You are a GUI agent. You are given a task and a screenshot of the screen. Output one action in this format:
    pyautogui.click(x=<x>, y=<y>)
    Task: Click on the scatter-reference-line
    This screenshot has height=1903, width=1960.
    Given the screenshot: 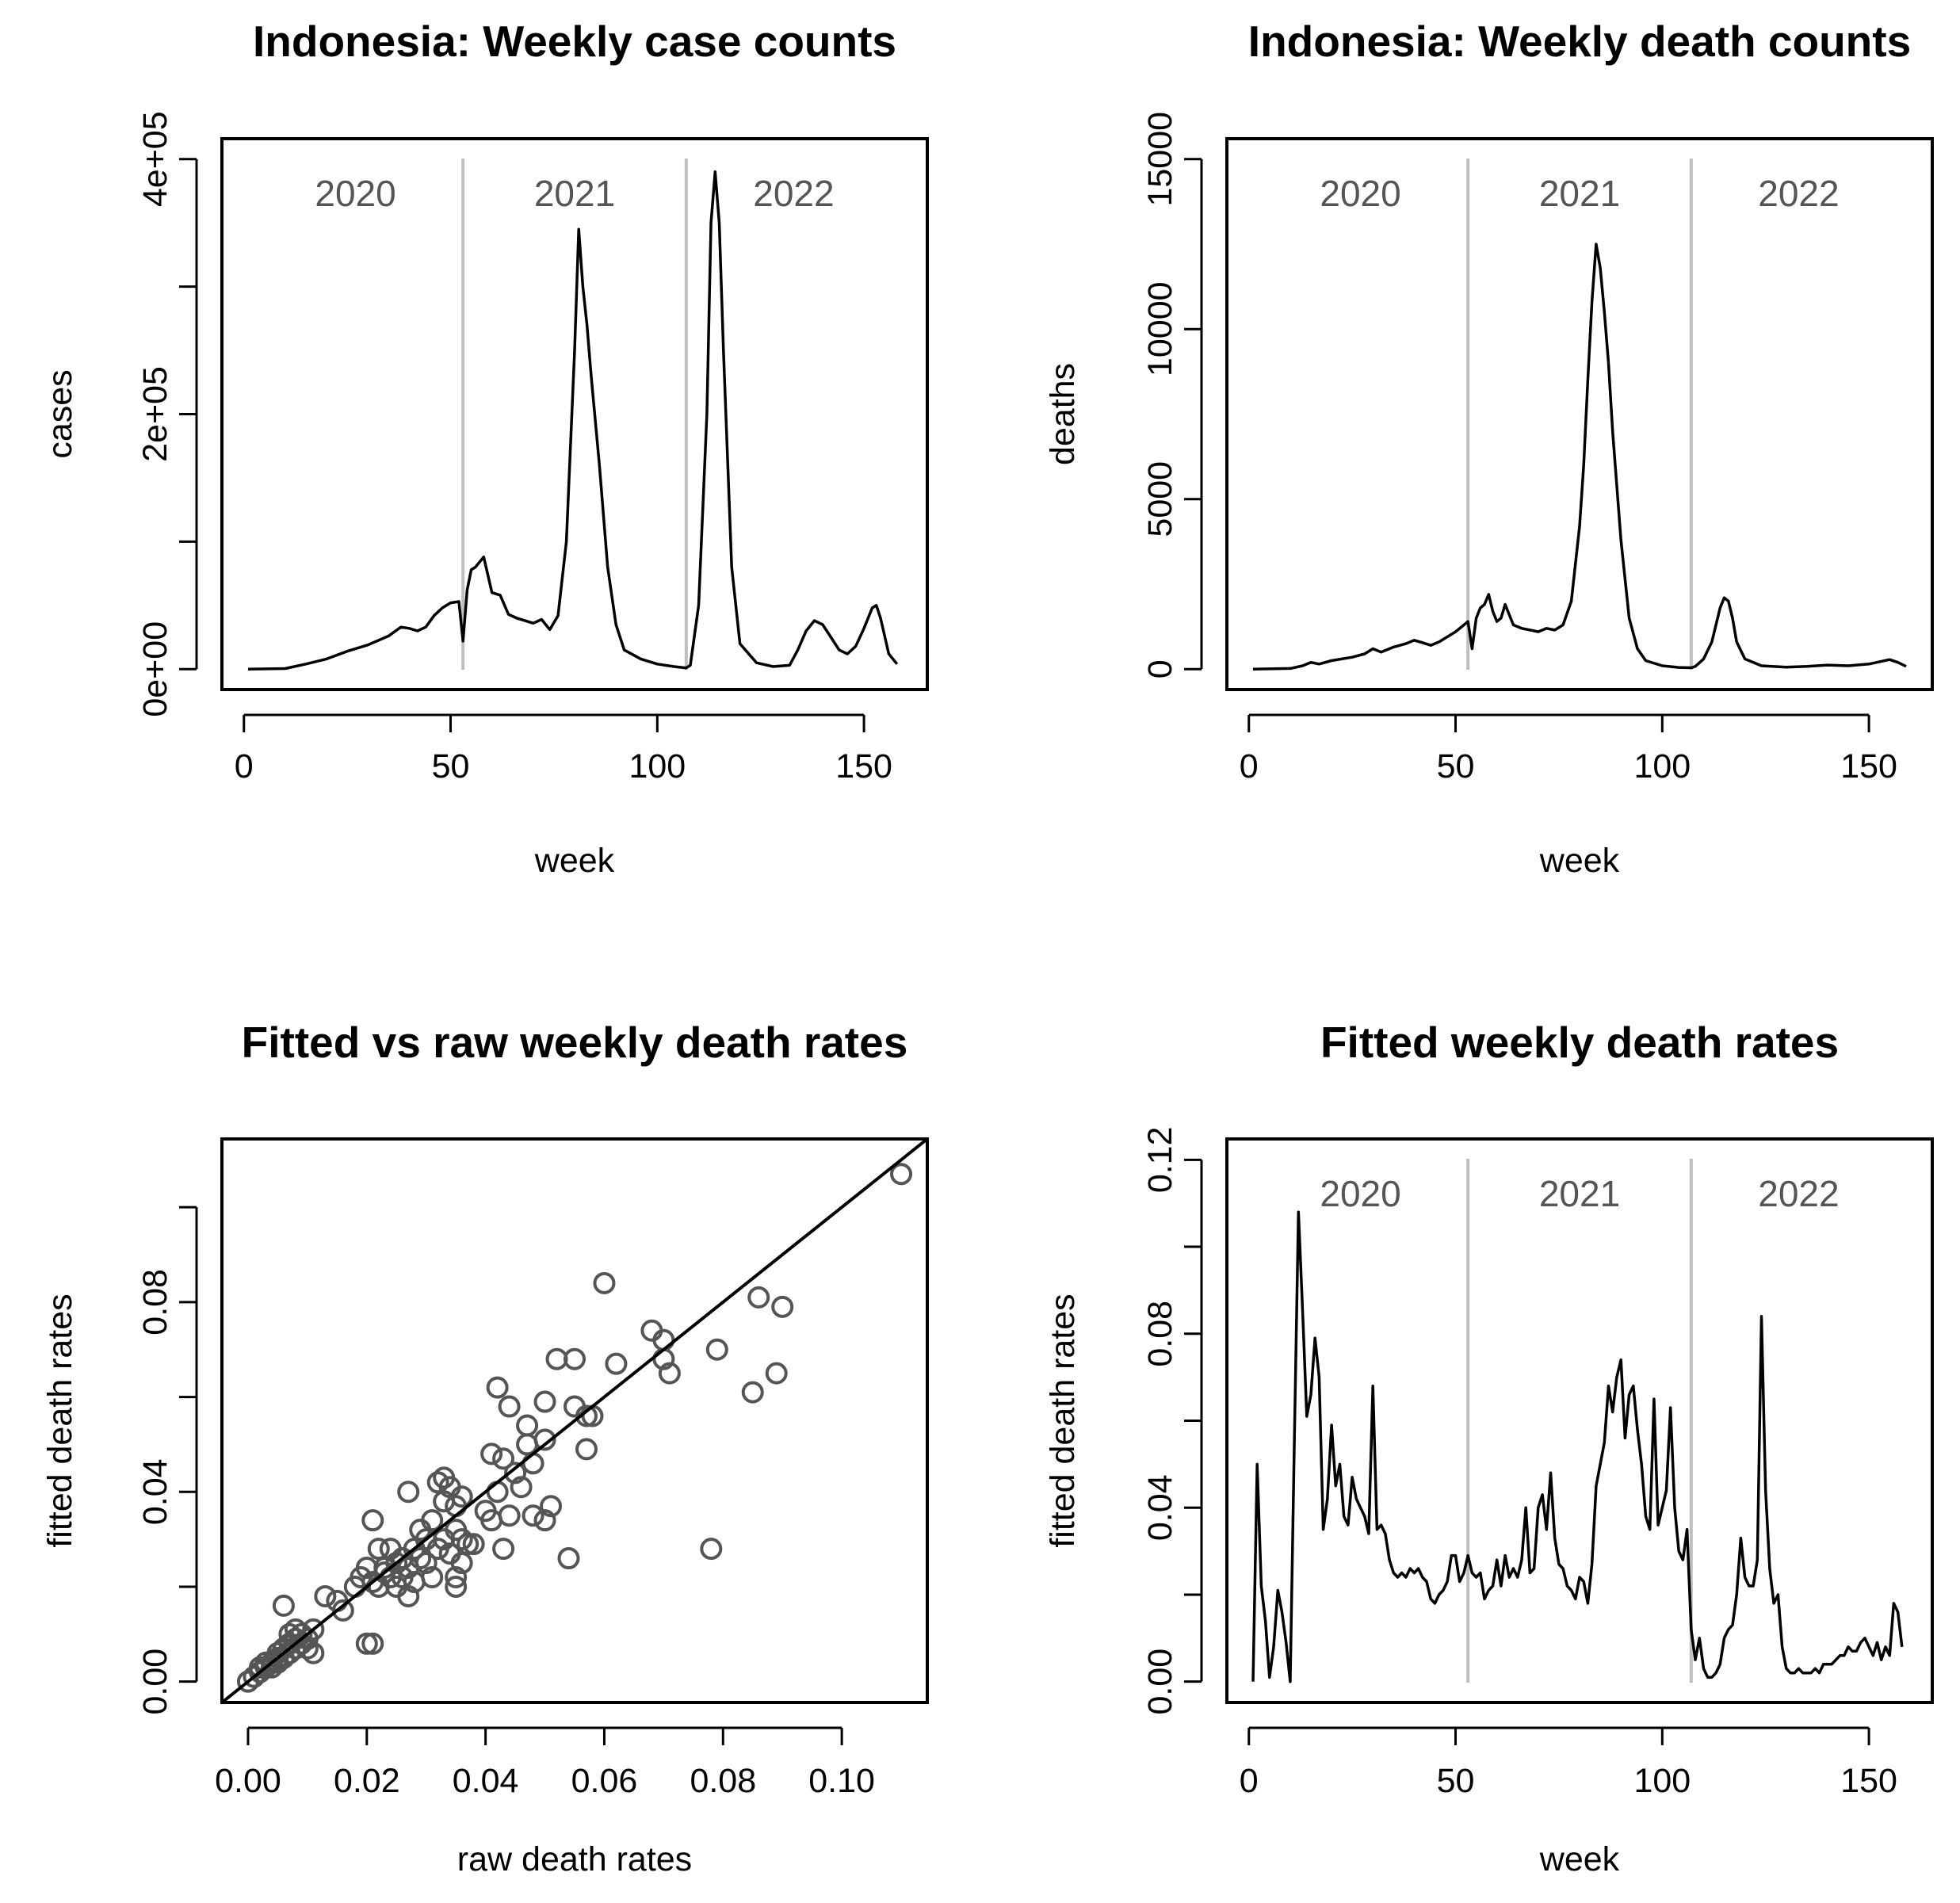 What is the action you would take?
    pyautogui.click(x=575, y=1420)
    